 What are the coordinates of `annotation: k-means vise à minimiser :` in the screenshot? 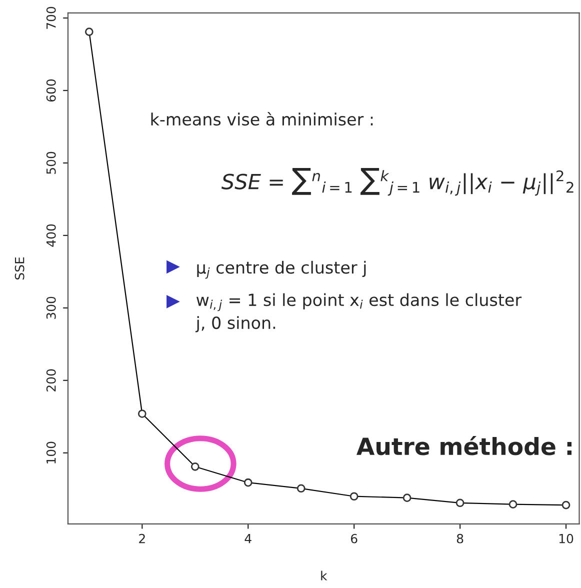 It's located at (262, 119).